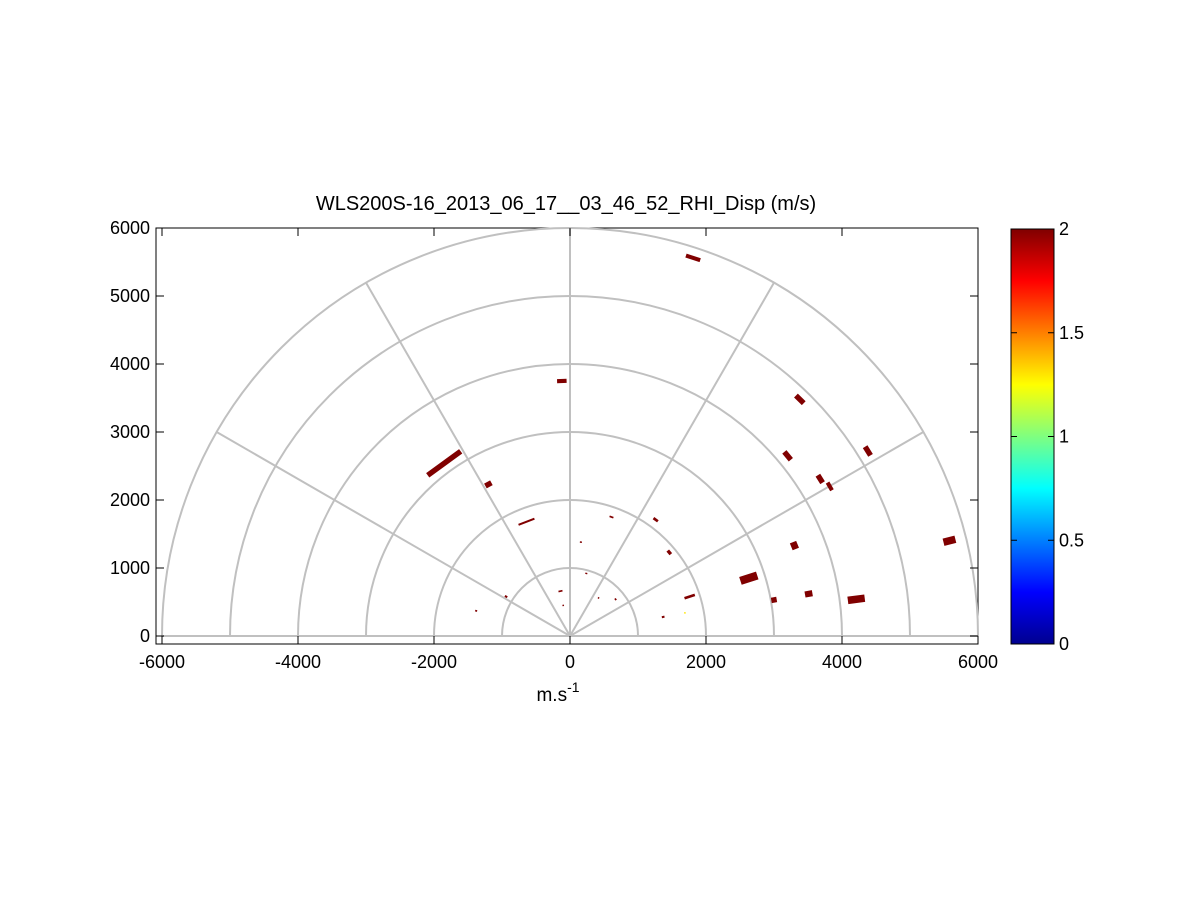 This screenshot has height=901, width=1201. I want to click on colorbar-ticks: 0 0.5 1 1.5 2, so click(1047, 436).